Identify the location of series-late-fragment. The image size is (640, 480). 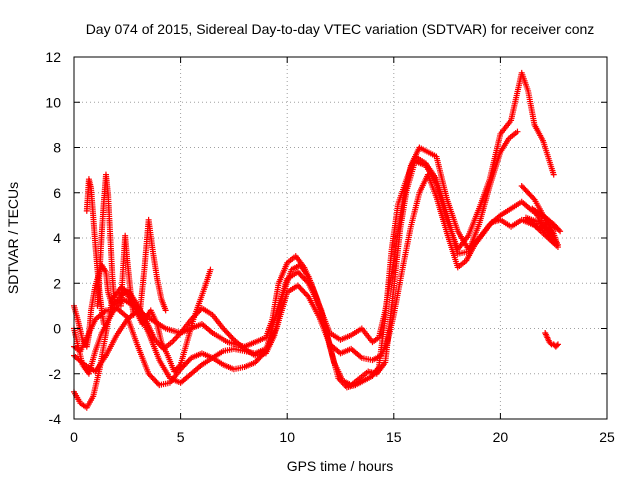
(551, 340).